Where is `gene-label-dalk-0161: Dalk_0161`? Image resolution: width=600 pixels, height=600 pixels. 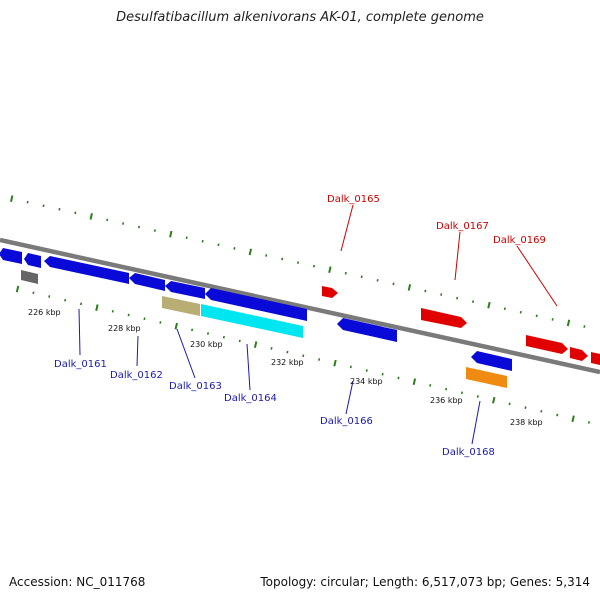
gene-label-dalk-0161: Dalk_0161 is located at coordinates (80, 364).